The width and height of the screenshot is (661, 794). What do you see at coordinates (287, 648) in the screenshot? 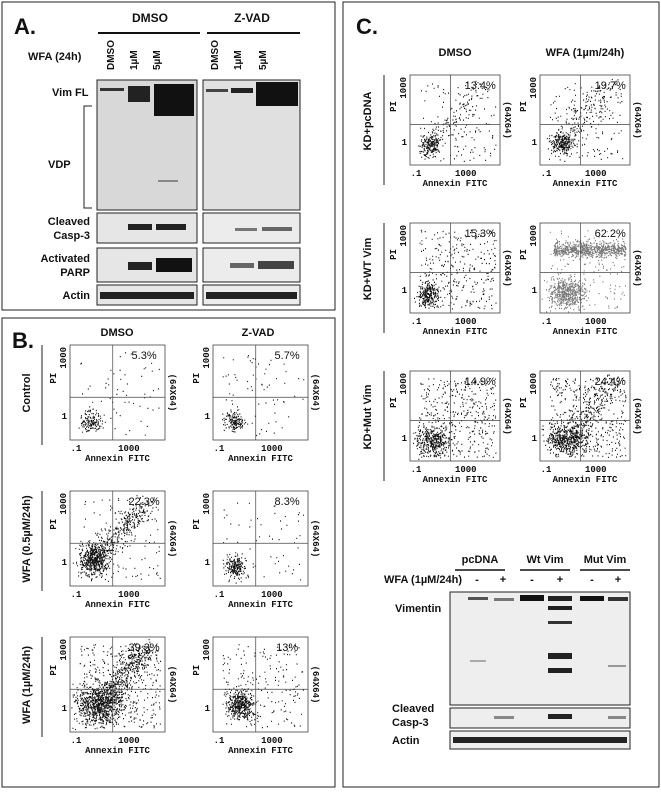
I see `percent-label: 13%` at bounding box center [287, 648].